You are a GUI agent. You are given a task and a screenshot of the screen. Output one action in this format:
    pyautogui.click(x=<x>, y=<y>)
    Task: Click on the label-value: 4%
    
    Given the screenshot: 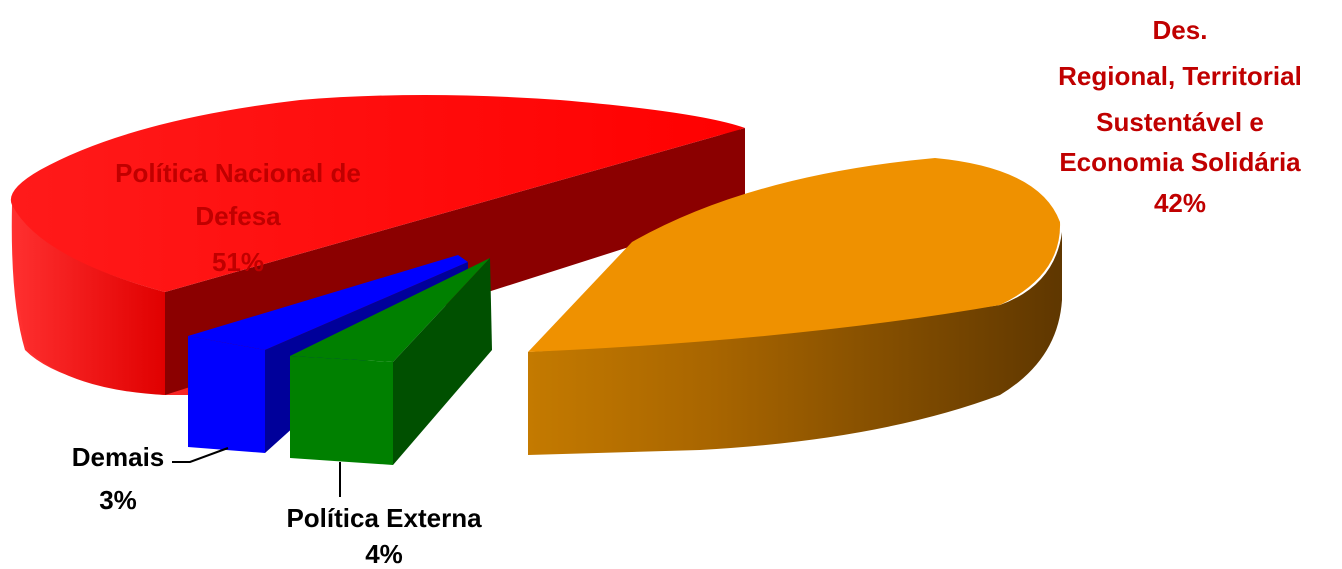 What is the action you would take?
    pyautogui.click(x=384, y=554)
    